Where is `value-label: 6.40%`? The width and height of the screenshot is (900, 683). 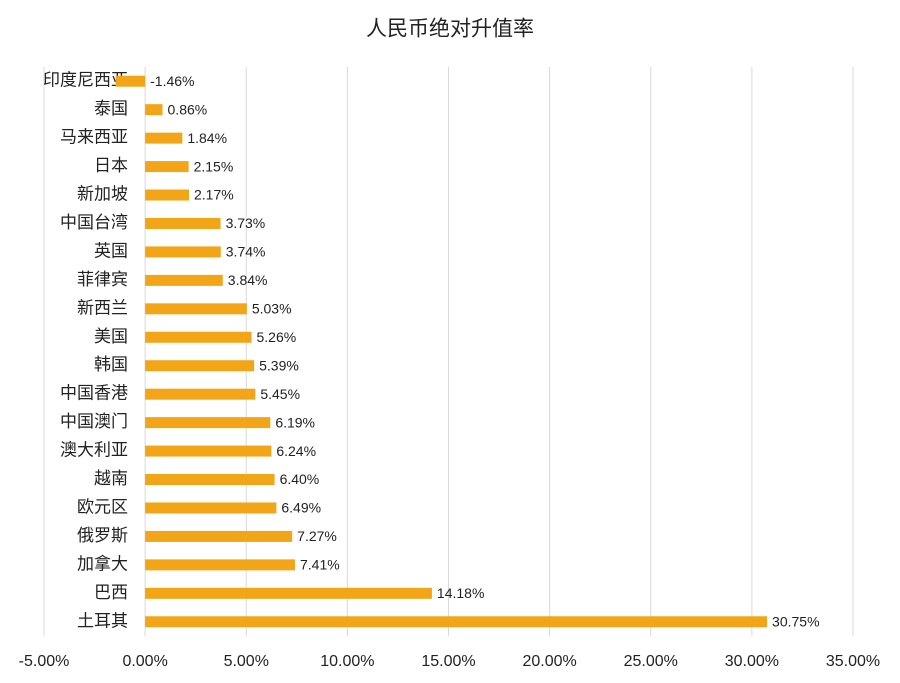
value-label: 6.40% is located at coordinates (300, 479).